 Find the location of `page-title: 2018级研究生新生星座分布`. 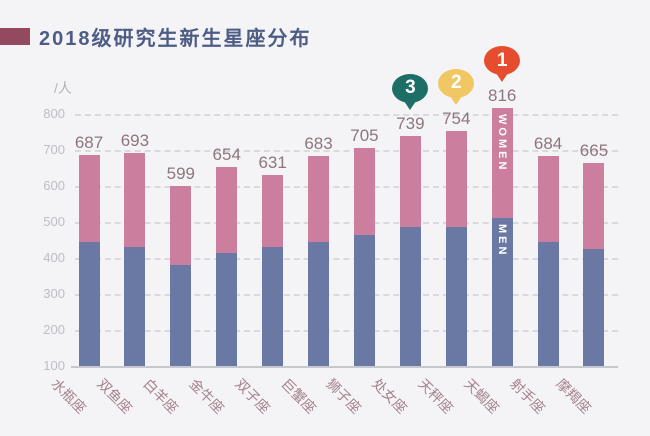

page-title: 2018级研究生新生星座分布 is located at coordinates (175, 39).